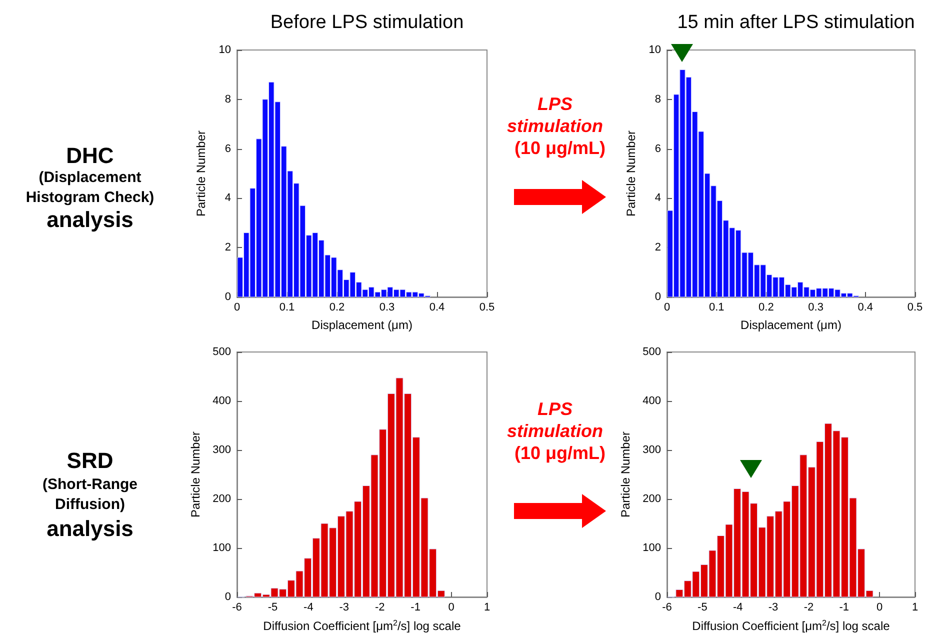  What do you see at coordinates (90, 155) in the screenshot?
I see `text: DHC` at bounding box center [90, 155].